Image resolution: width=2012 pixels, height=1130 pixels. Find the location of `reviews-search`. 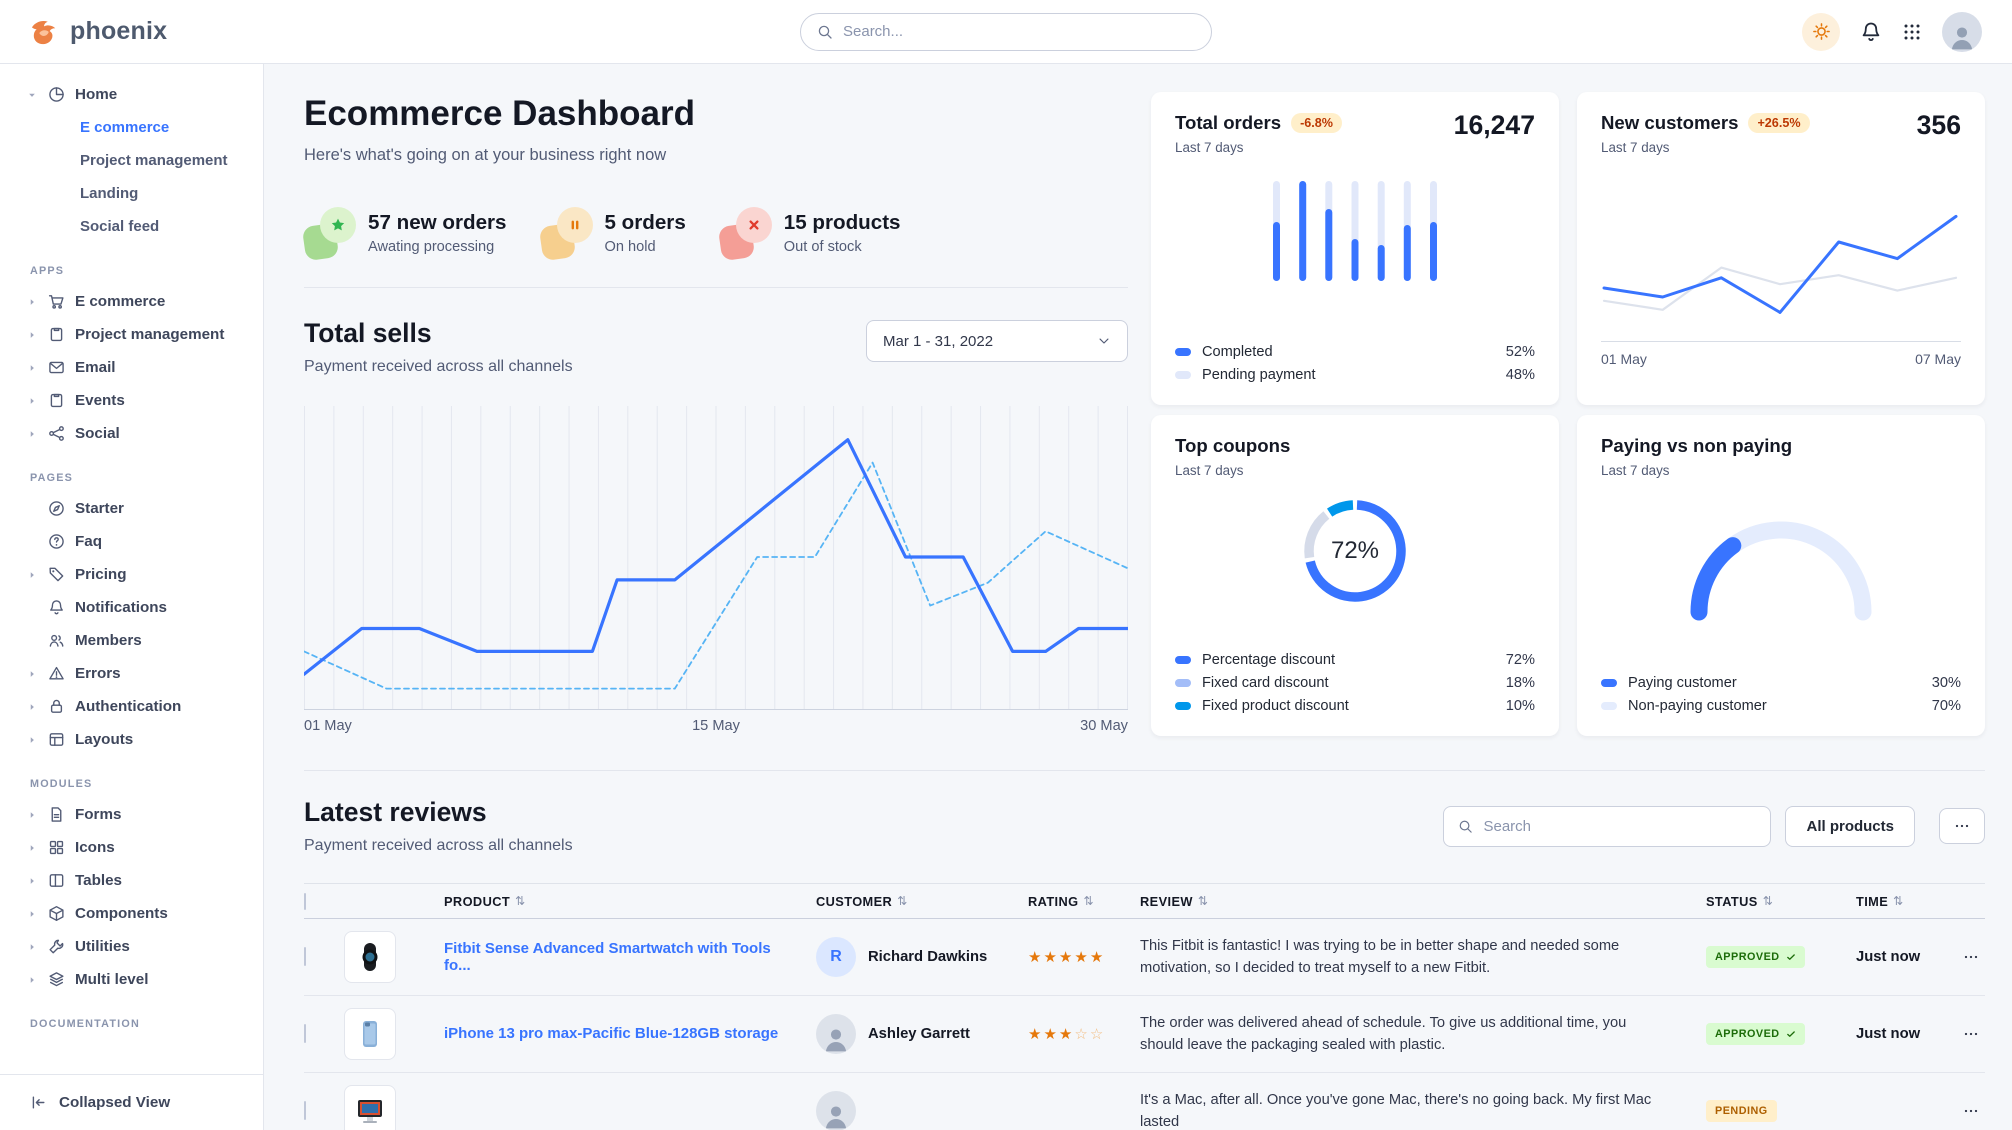

reviews-search is located at coordinates (1607, 826).